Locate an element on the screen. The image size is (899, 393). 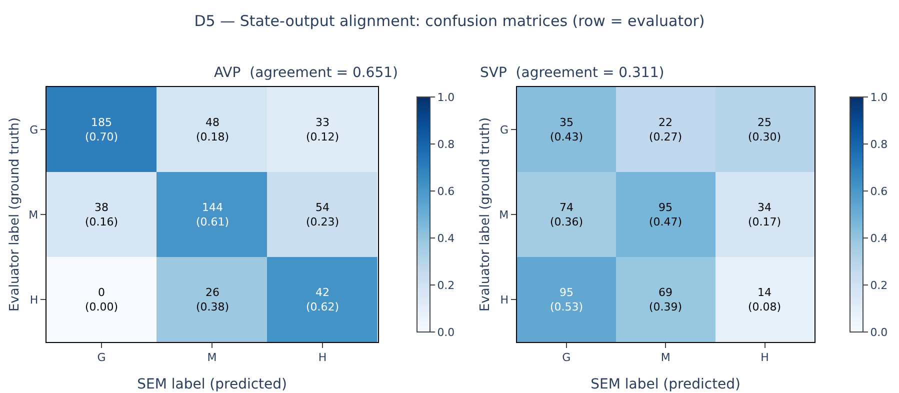
data-label: 48 (0.18) is located at coordinates (213, 130).